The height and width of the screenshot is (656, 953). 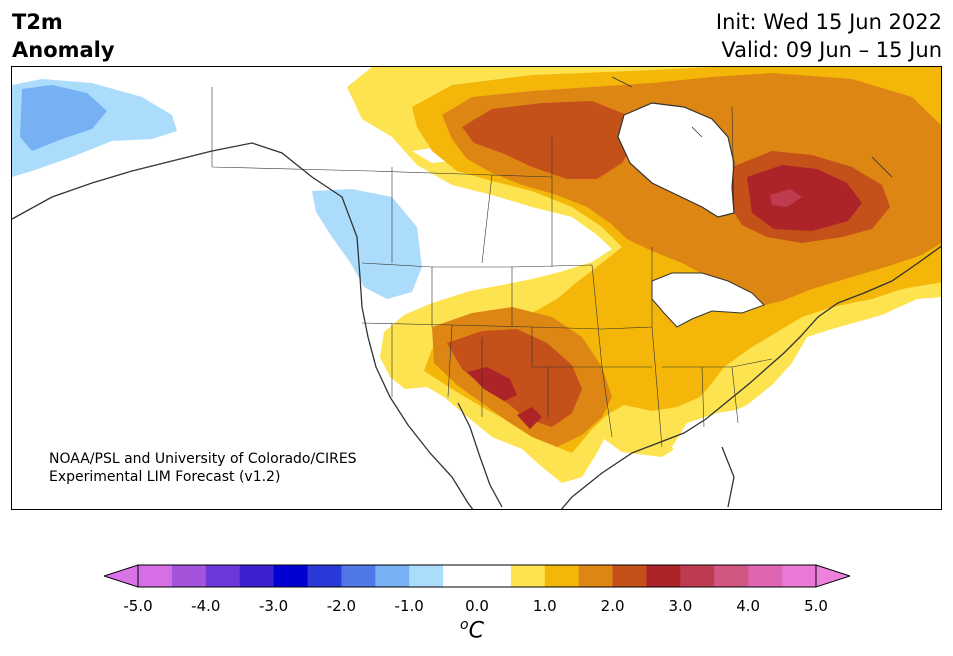 I want to click on colorbar-over-arrow, so click(x=832, y=576).